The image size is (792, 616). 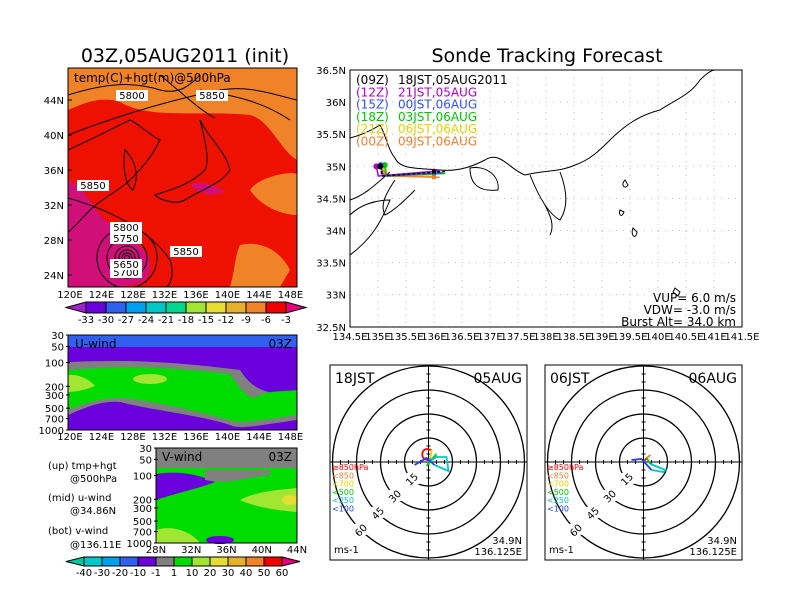 I want to click on u-wind-label: U-wind, so click(x=95, y=344).